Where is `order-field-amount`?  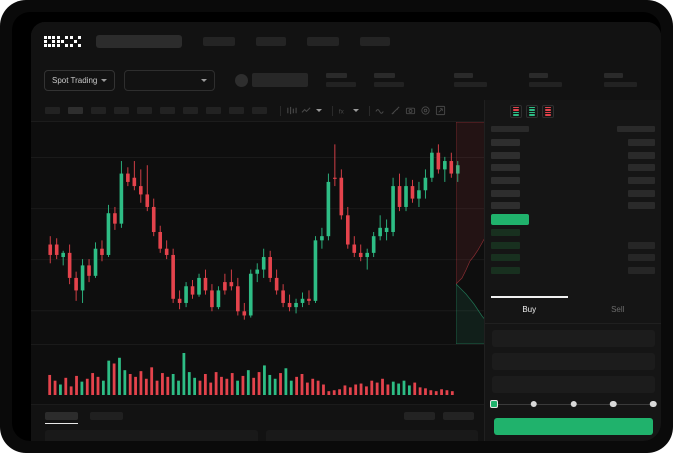
order-field-amount is located at coordinates (573, 361).